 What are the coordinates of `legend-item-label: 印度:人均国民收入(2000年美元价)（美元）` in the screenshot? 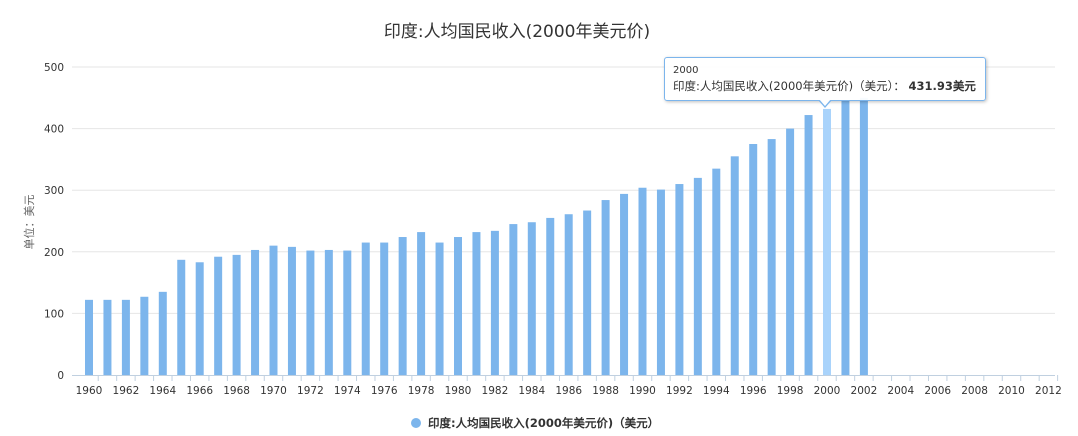 It's located at (543, 423).